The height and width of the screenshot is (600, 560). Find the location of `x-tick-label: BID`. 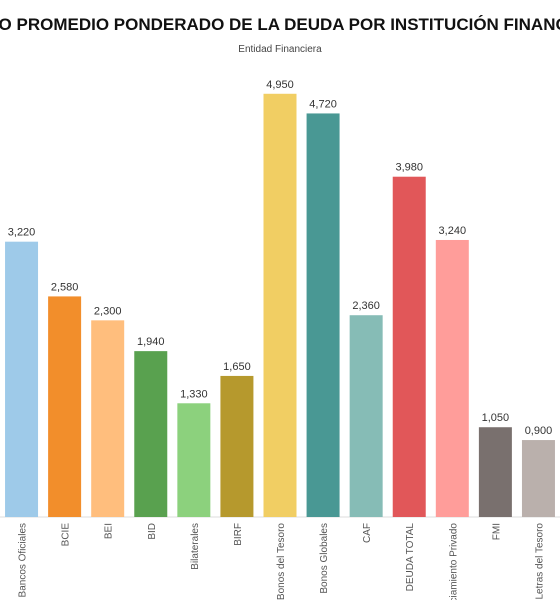

x-tick-label: BID is located at coordinates (152, 531).